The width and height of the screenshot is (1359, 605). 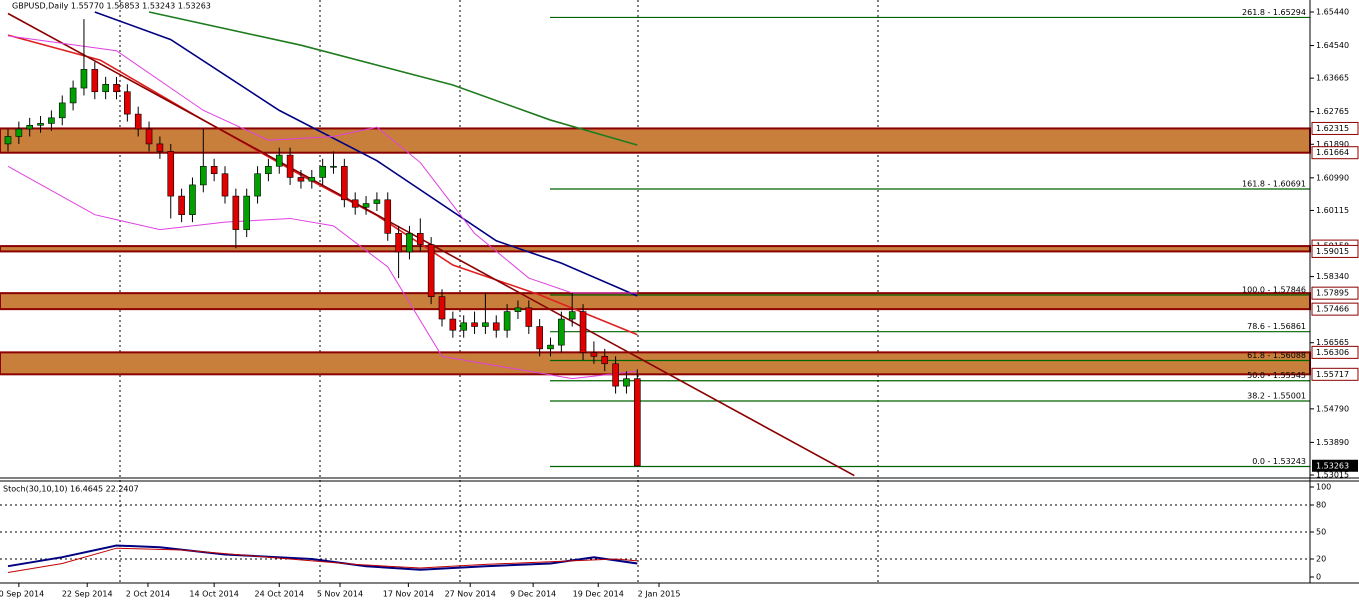 What do you see at coordinates (1276, 375) in the screenshot?
I see `fib-label: 50.0 - 1.55545` at bounding box center [1276, 375].